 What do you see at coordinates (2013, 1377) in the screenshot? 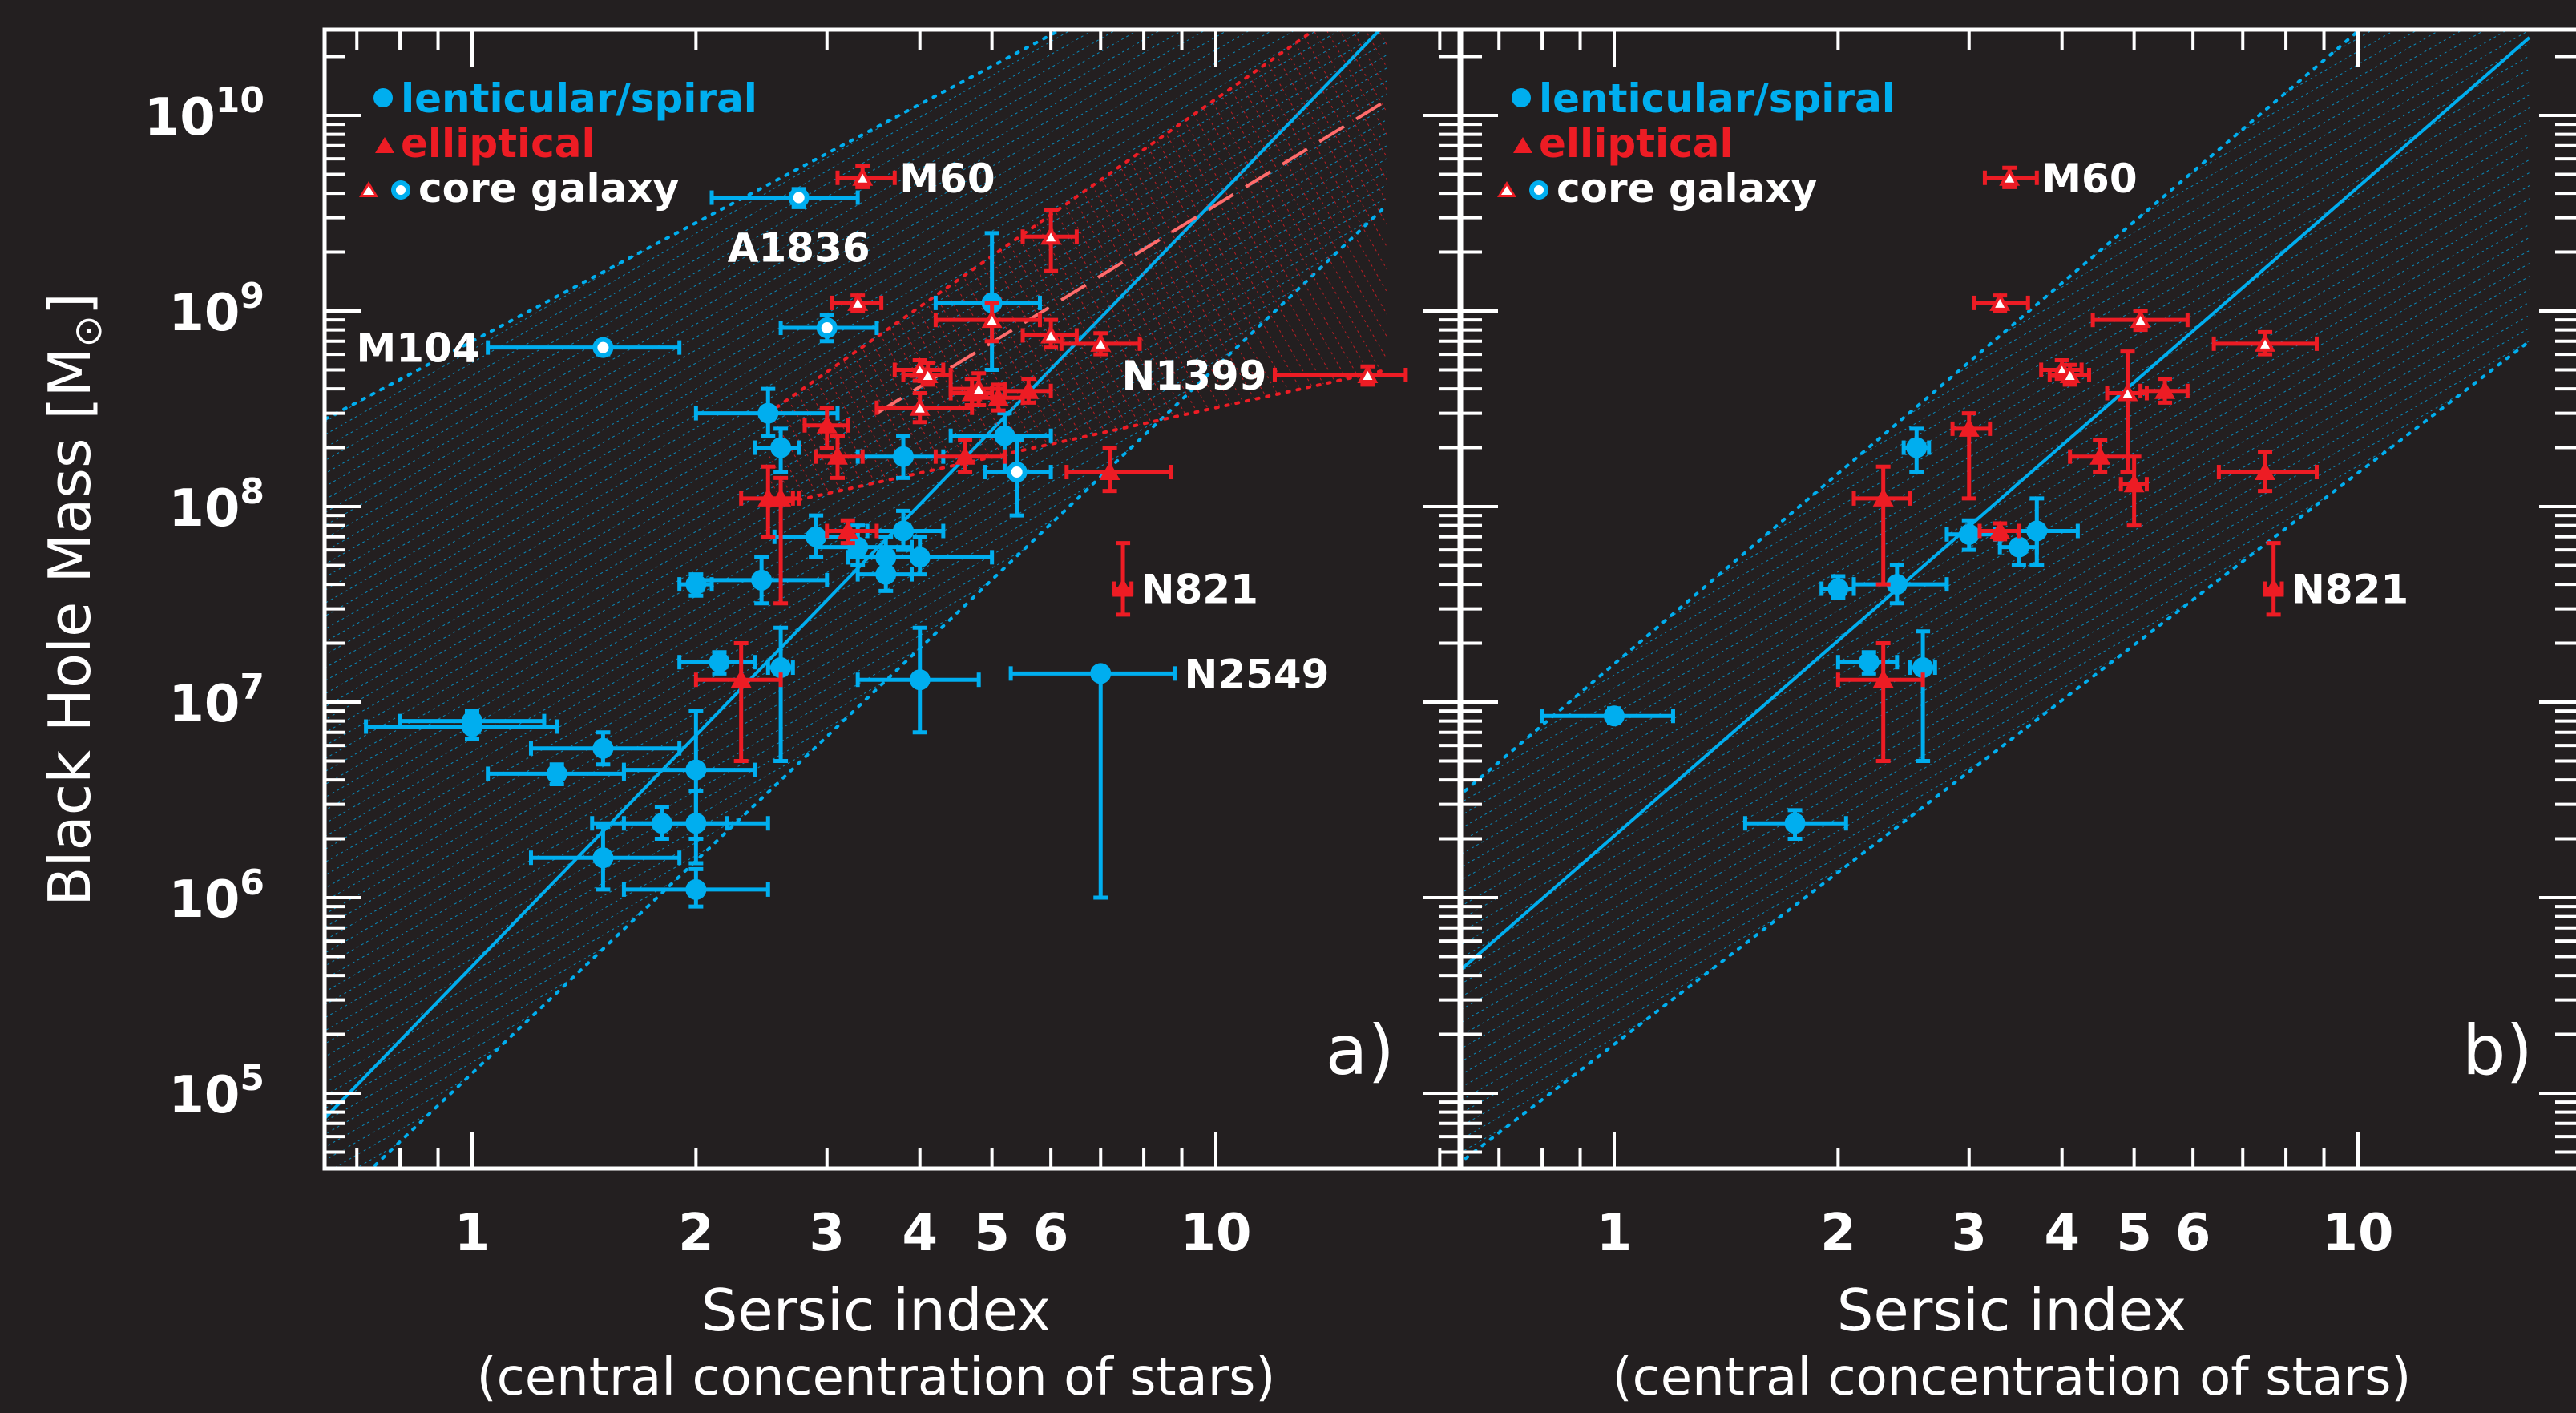
I see `x-axis-subtitle-b: (central concentration of stars)` at bounding box center [2013, 1377].